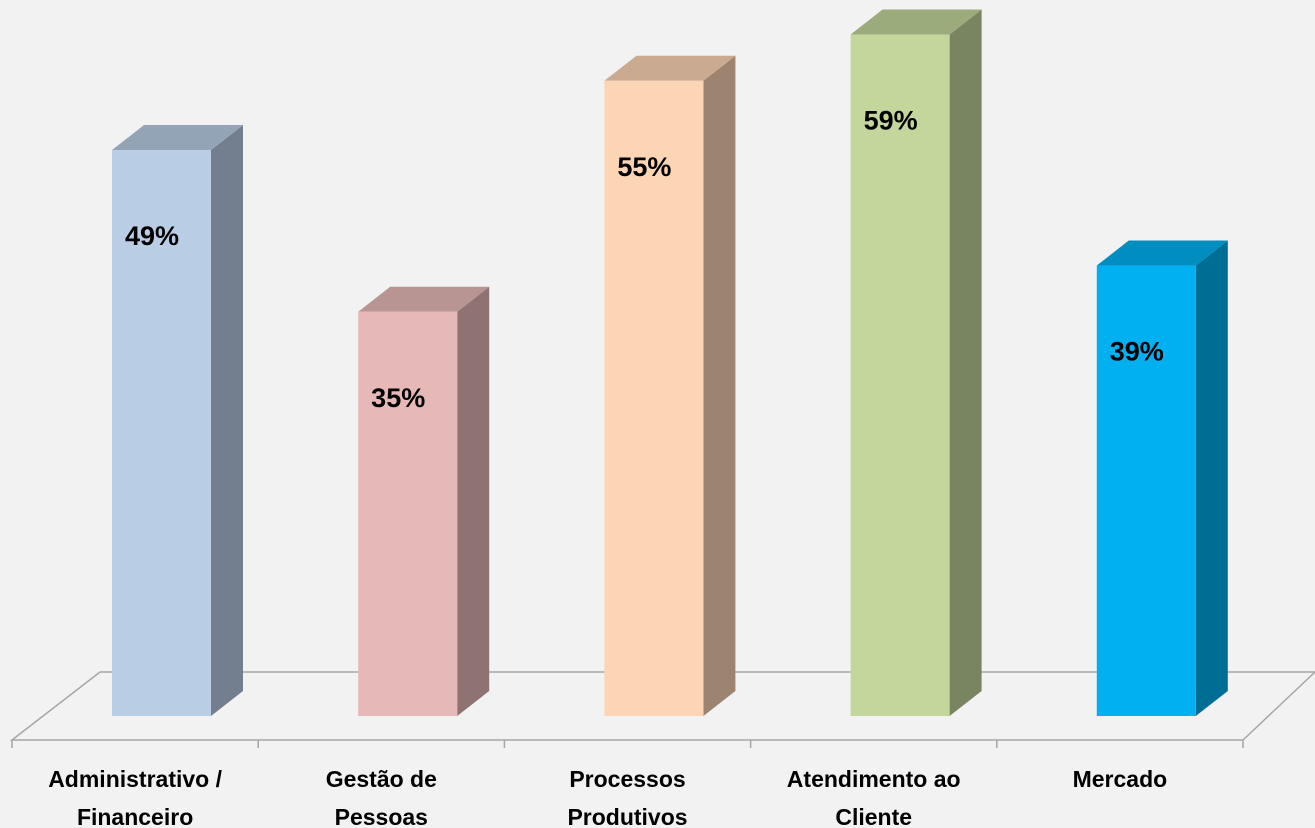 This screenshot has width=1315, height=828. I want to click on floor, so click(662, 706).